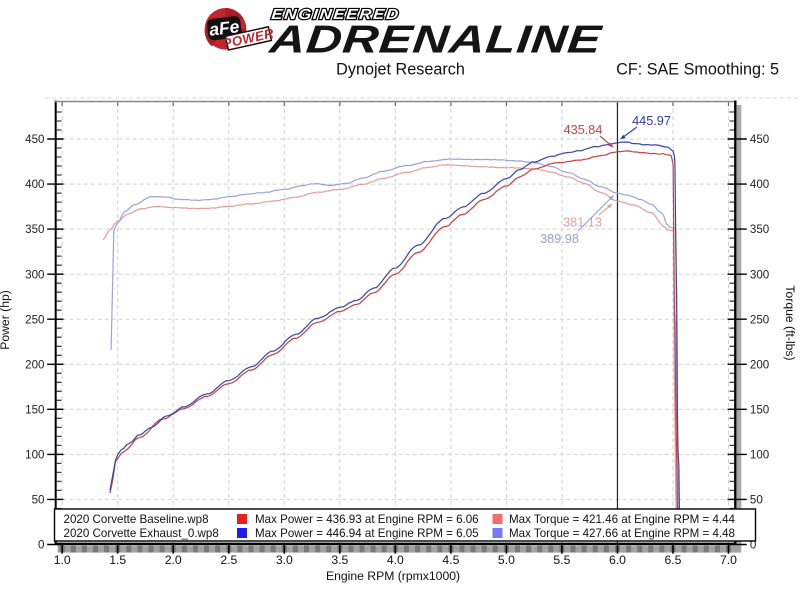  Describe the element at coordinates (224, 28) in the screenshot. I see `svg-text: aFe` at that location.